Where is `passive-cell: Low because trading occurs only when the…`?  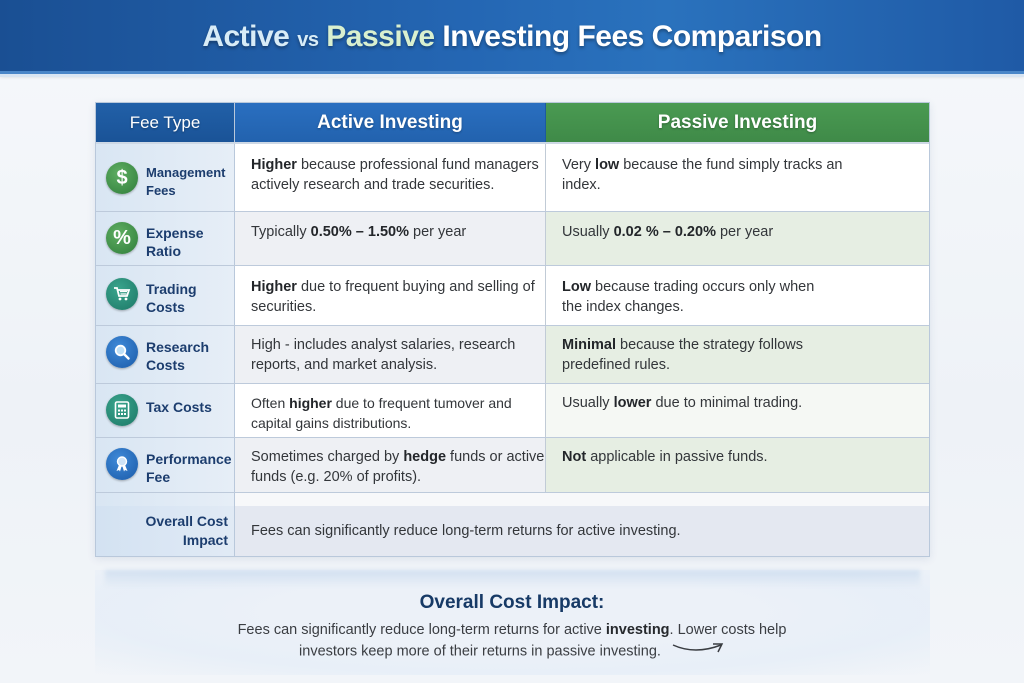
passive-cell: Low because trading occurs only when the… is located at coordinates (737, 295).